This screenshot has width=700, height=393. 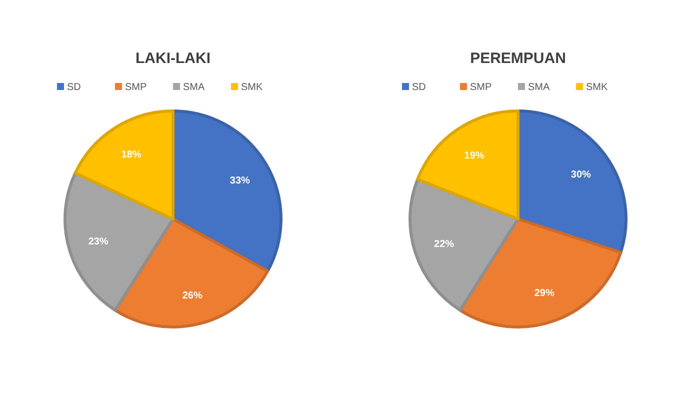 I want to click on data-label: 22%, so click(x=444, y=244).